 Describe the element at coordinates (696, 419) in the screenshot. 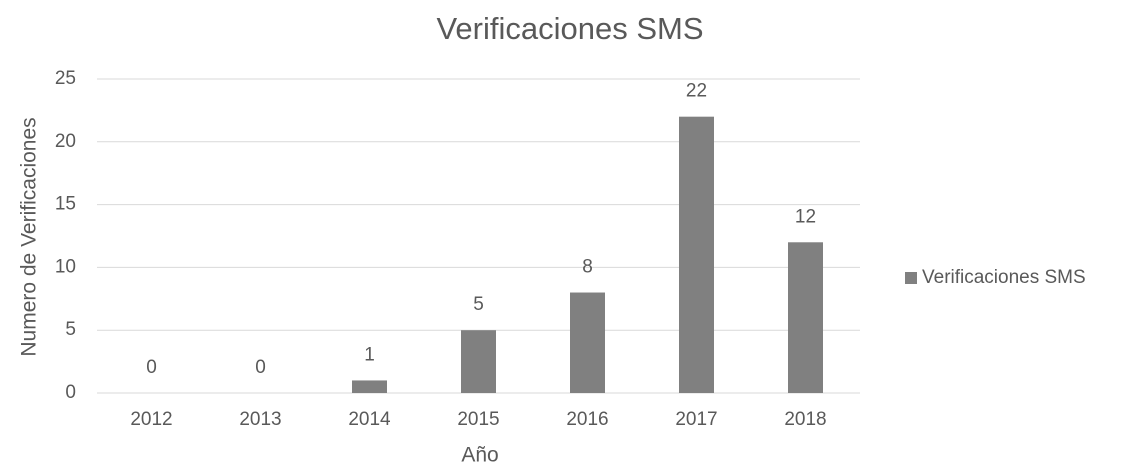

I see `x-tick-label: 2017` at that location.